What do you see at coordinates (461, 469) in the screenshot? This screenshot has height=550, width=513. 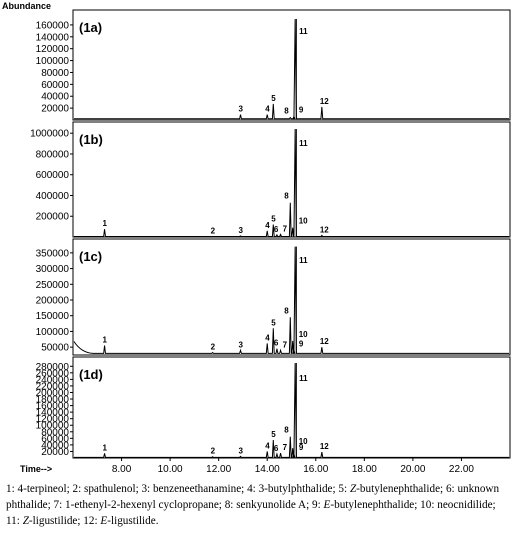 I see `x-tick-label: 22.00` at bounding box center [461, 469].